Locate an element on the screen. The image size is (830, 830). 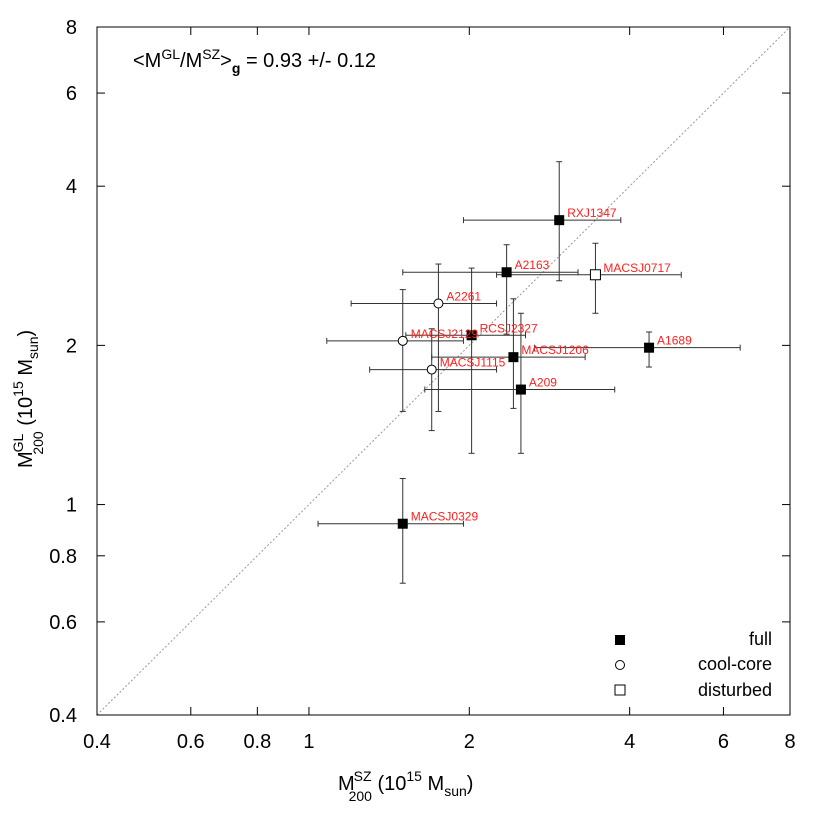
point-label-macsj0717: MACSJ0717 is located at coordinates (637, 268).